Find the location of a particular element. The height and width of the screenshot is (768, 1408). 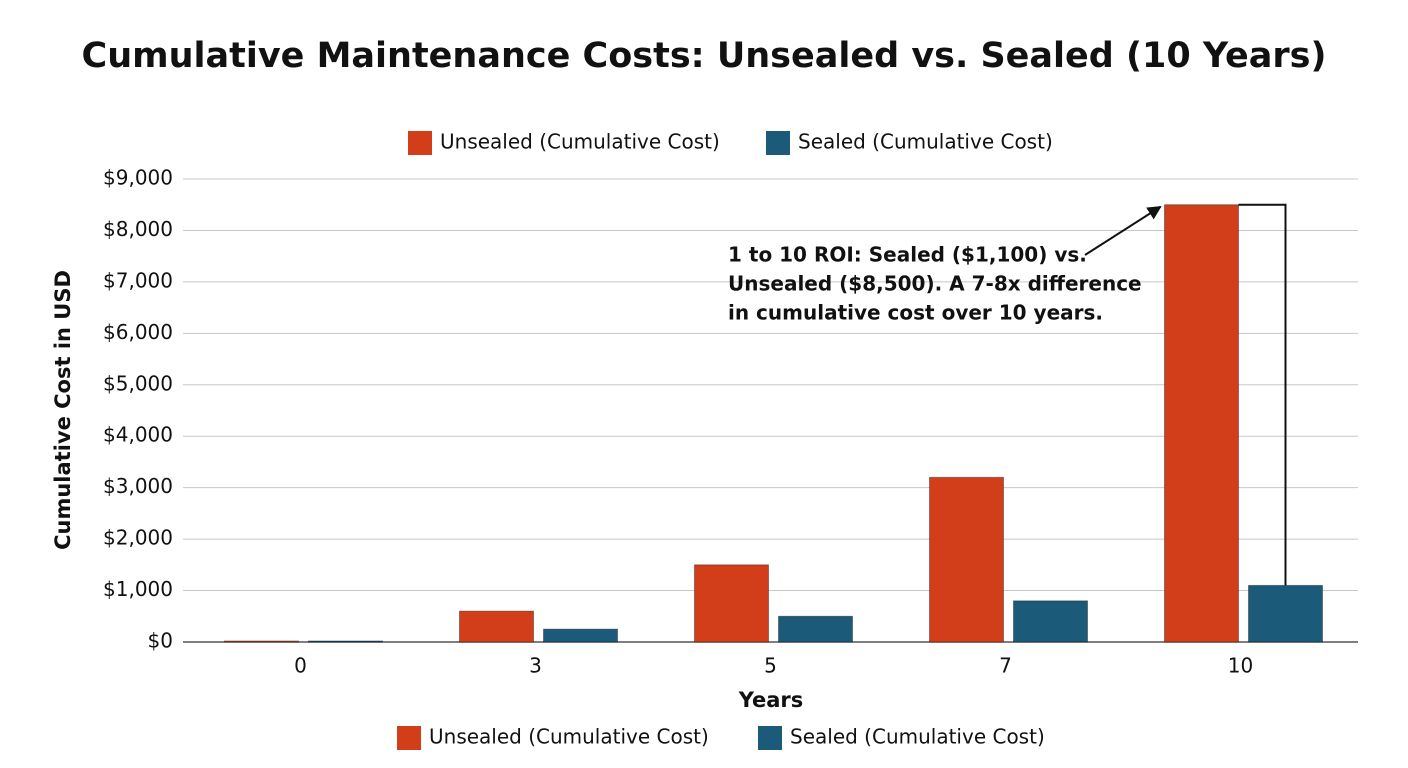

x-tick-label: 0 is located at coordinates (300, 666).